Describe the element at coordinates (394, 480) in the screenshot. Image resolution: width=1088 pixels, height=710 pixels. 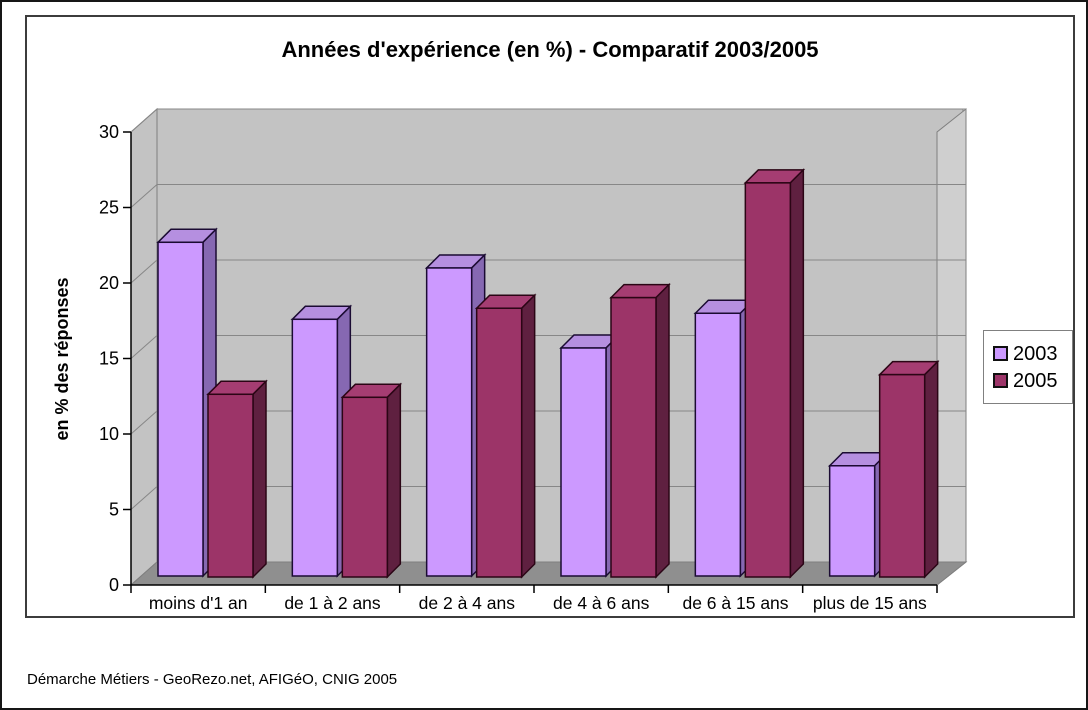
I see `bar-2005-cat2-side` at that location.